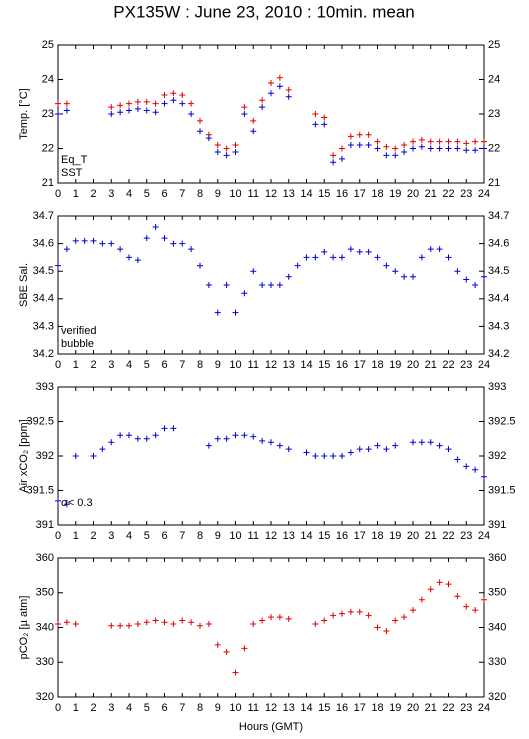  Describe the element at coordinates (431, 536) in the screenshot. I see `x-tick-label: 21` at that location.